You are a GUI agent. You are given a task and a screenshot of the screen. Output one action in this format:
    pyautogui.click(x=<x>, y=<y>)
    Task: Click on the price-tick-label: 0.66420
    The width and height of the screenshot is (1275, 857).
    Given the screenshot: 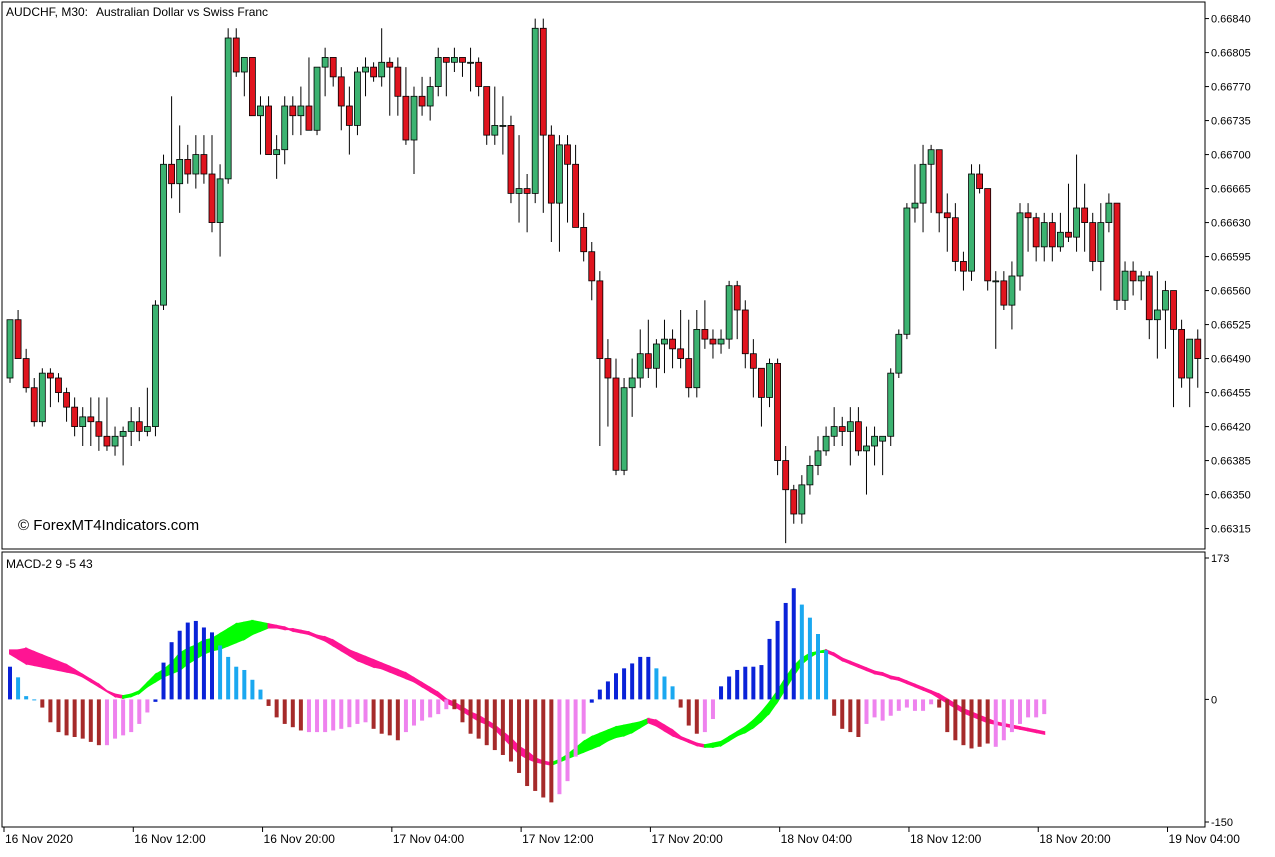 What is the action you would take?
    pyautogui.click(x=1231, y=428)
    